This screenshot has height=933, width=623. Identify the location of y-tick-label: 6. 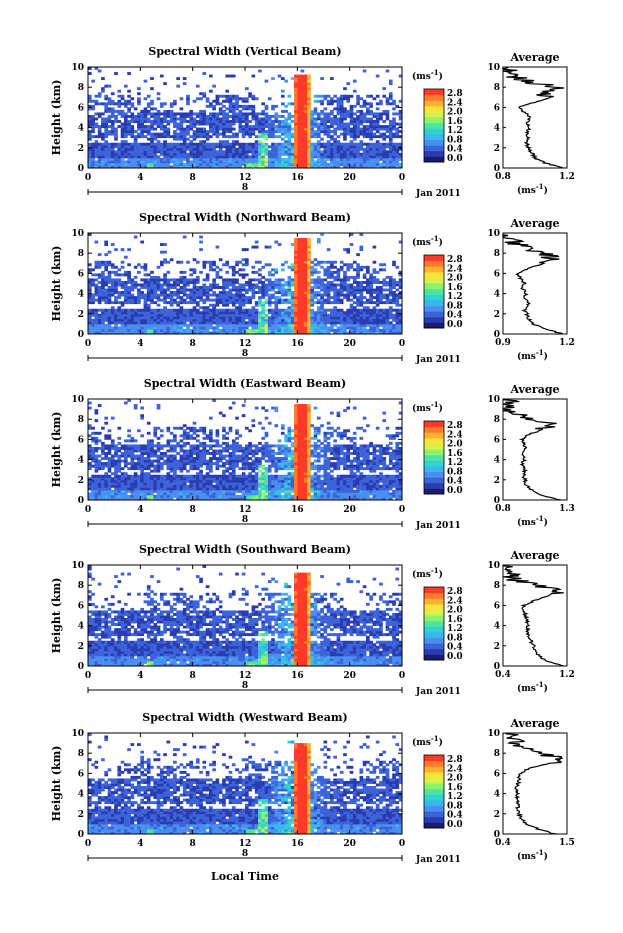
(81, 274).